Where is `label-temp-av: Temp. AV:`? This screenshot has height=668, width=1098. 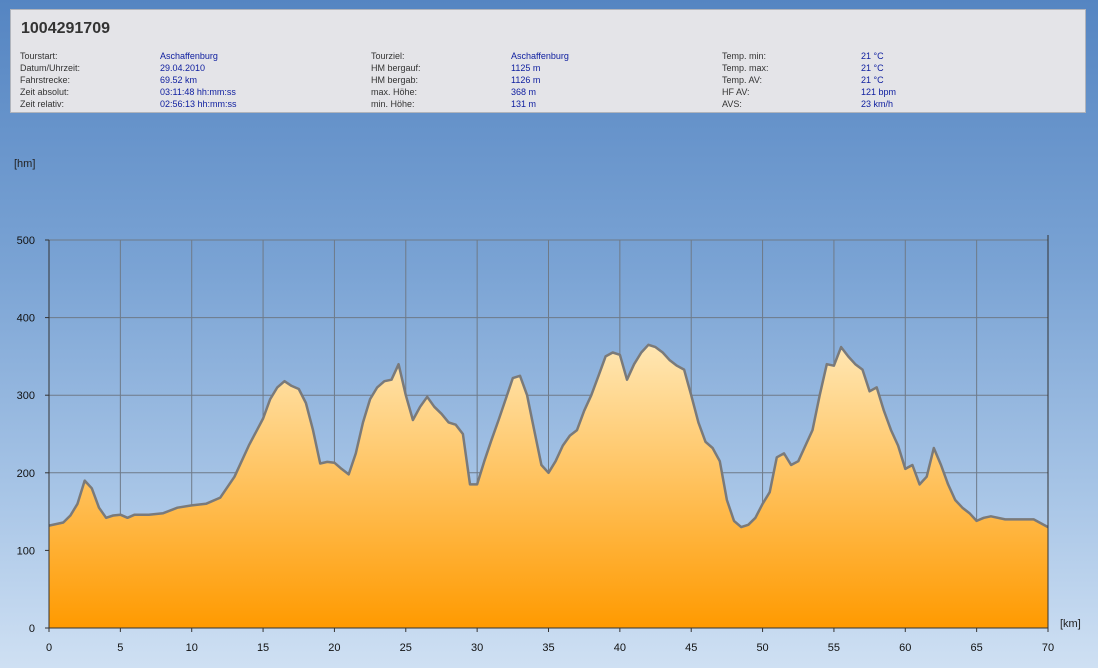 label-temp-av: Temp. AV: is located at coordinates (742, 80).